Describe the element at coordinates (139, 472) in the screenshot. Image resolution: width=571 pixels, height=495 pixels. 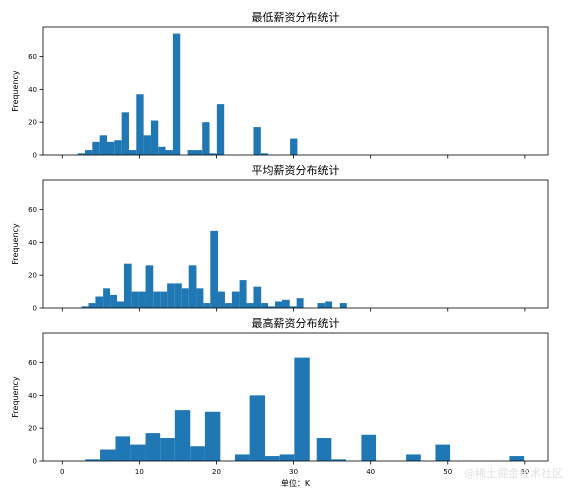
I see `x-tick-label: 10` at that location.